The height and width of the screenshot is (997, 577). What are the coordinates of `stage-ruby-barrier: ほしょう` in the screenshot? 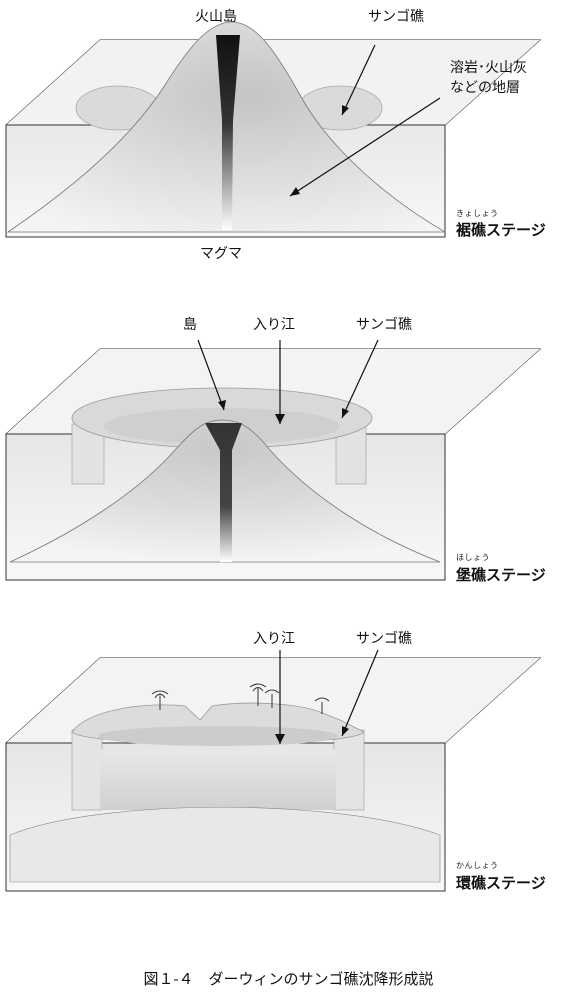 It's located at (473, 557).